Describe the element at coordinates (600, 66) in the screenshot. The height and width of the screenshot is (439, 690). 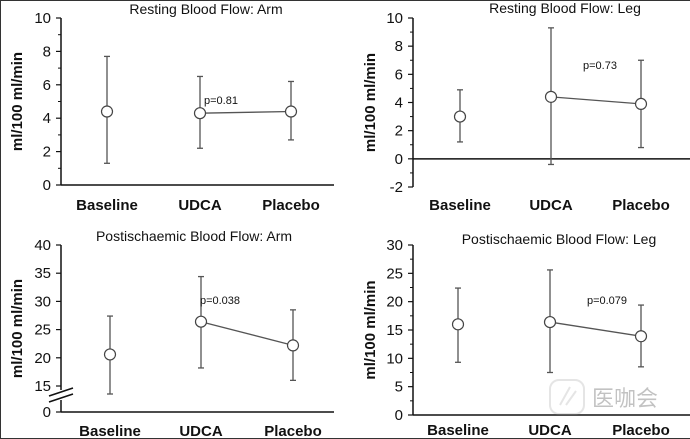
I see `p-value-annotation: p=0.73` at that location.